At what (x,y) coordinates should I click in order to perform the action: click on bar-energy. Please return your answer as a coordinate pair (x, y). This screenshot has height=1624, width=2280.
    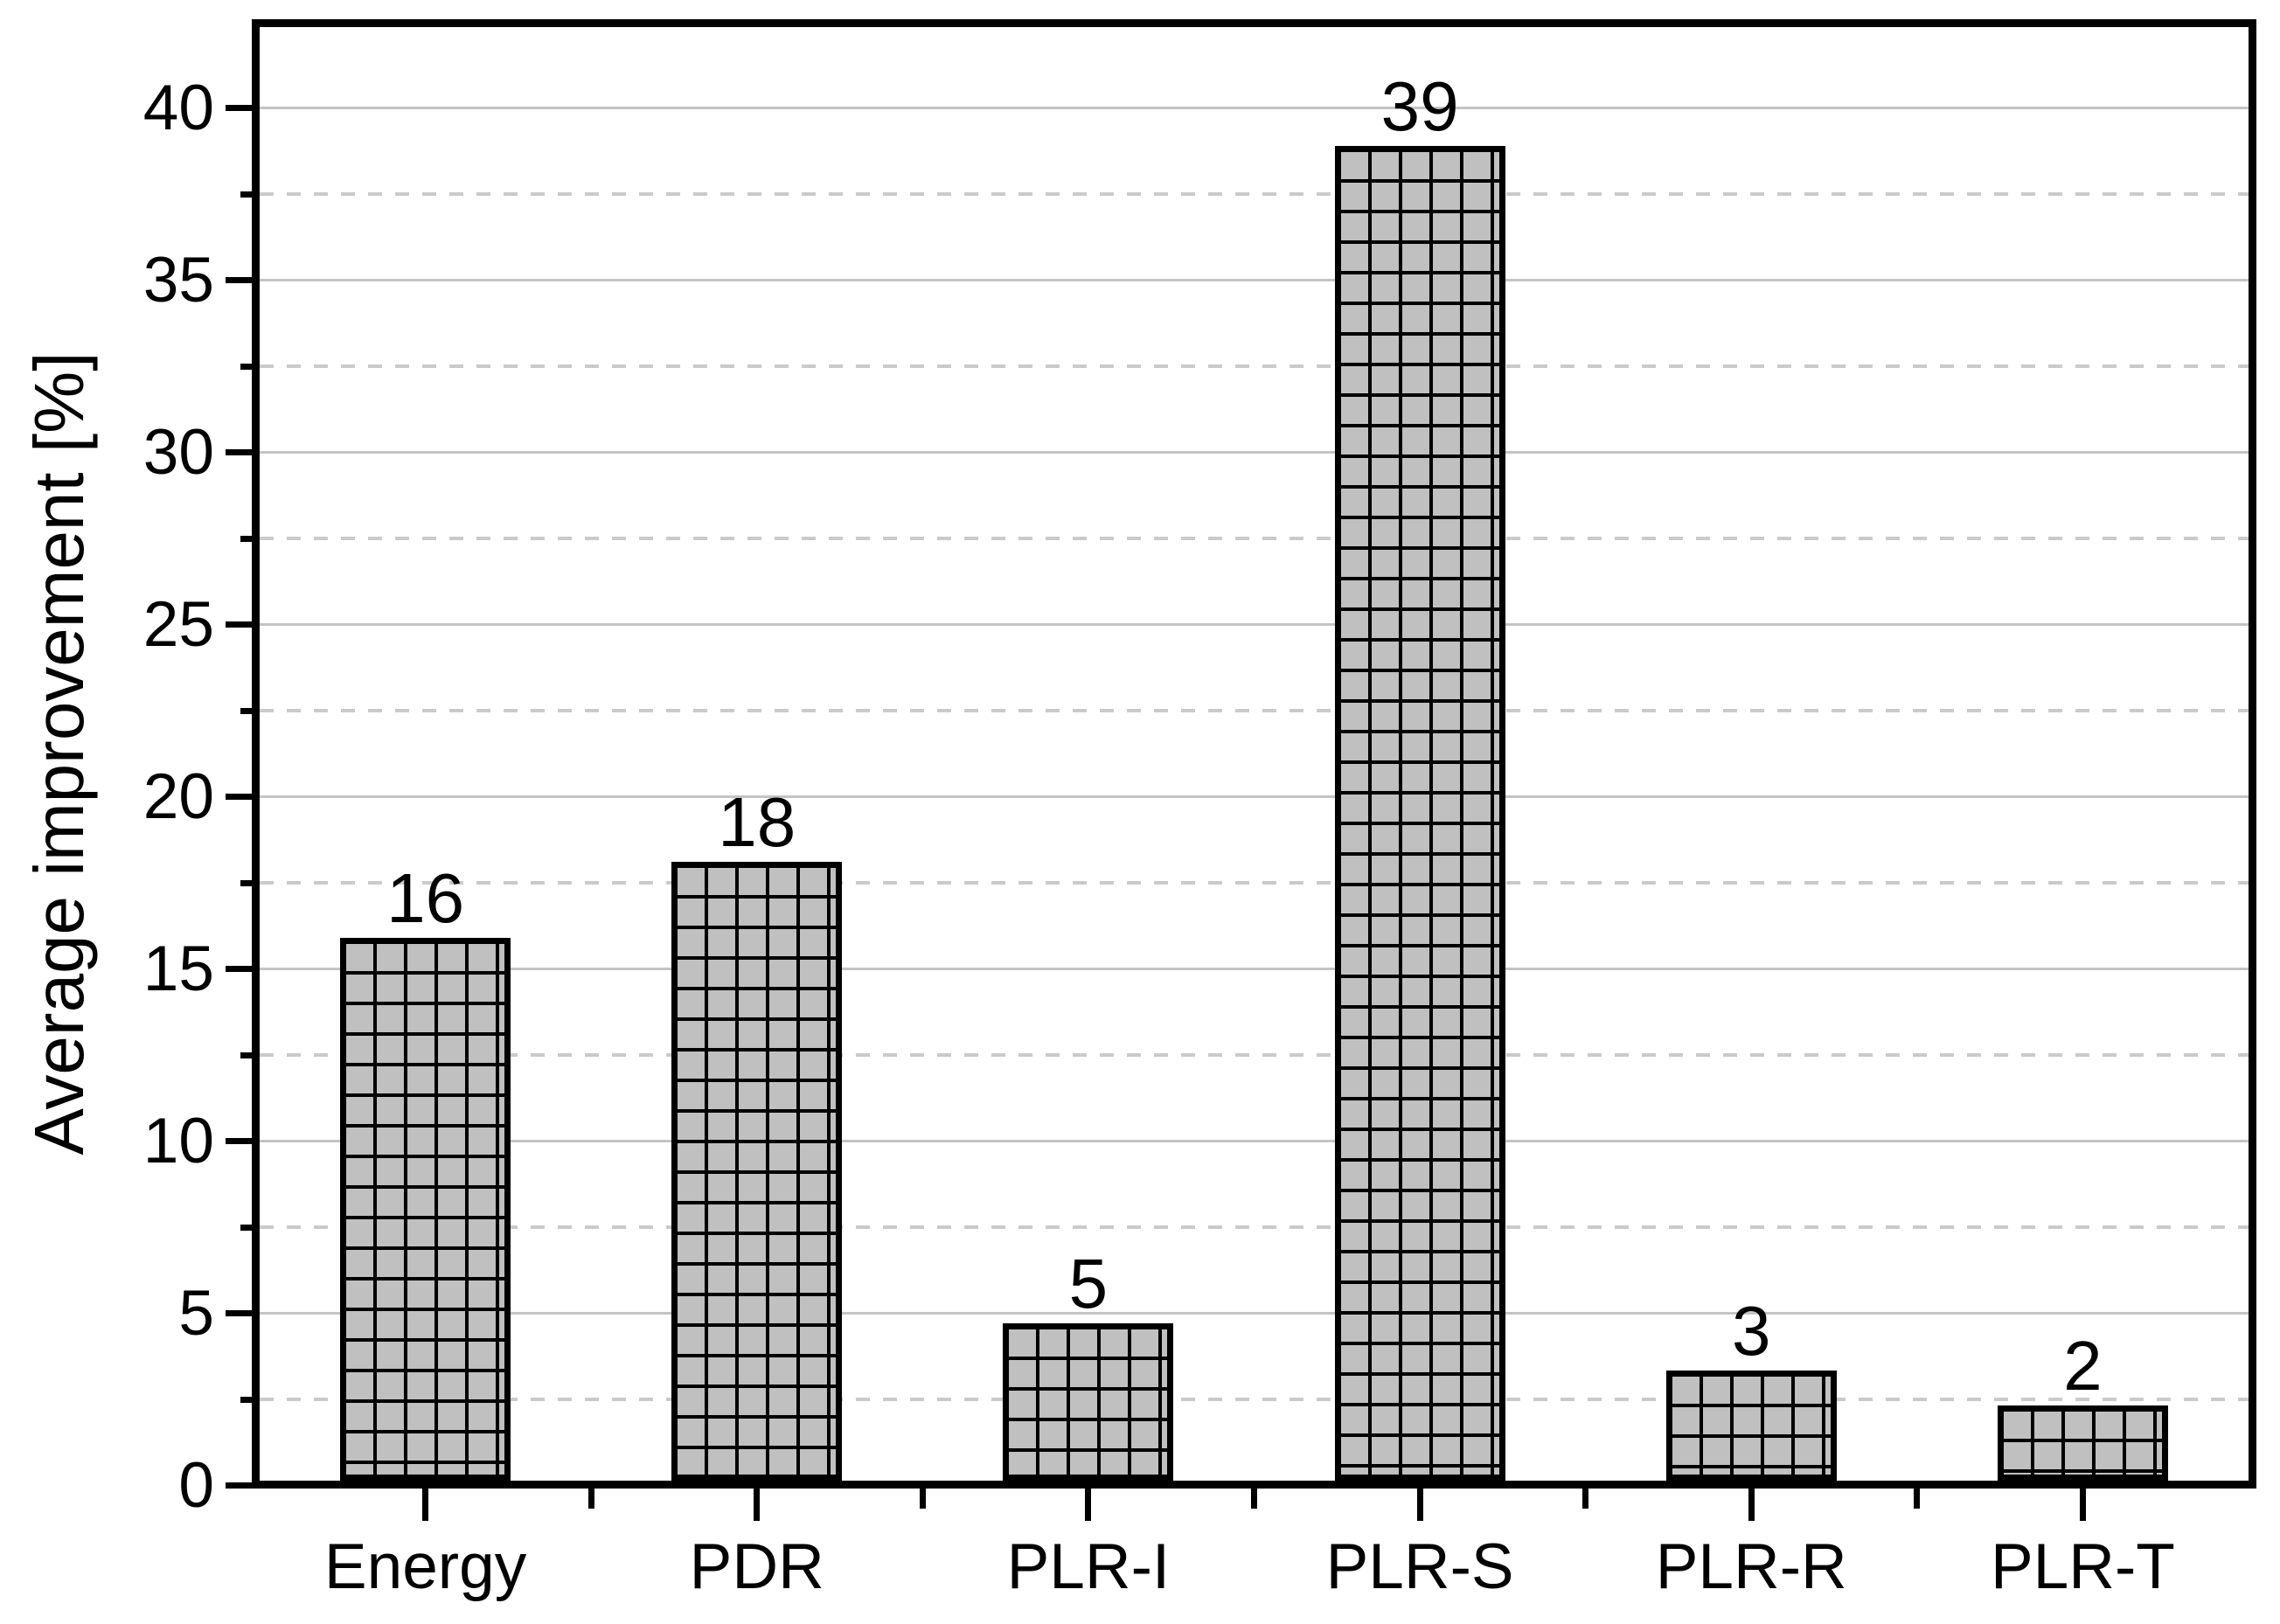
    Looking at the image, I should click on (425, 1209).